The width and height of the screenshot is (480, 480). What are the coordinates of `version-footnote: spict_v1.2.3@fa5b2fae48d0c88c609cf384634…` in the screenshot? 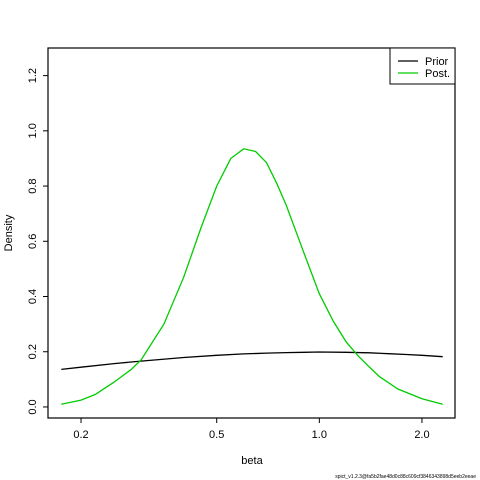 It's located at (405, 477).